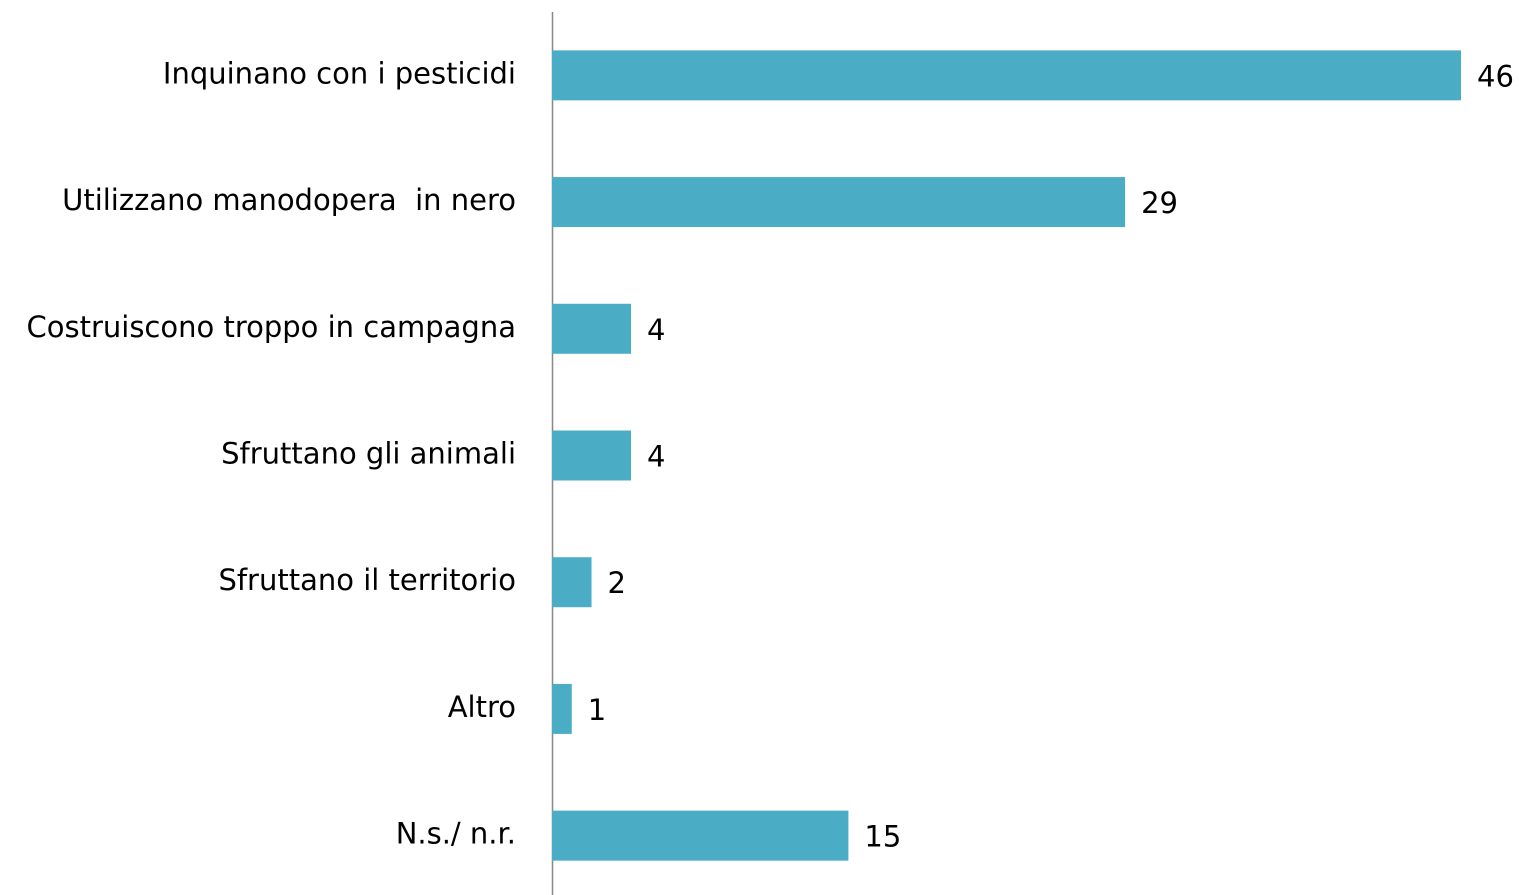  I want to click on y-tick-label: Costruiscono troppo in campagna, so click(271, 327).